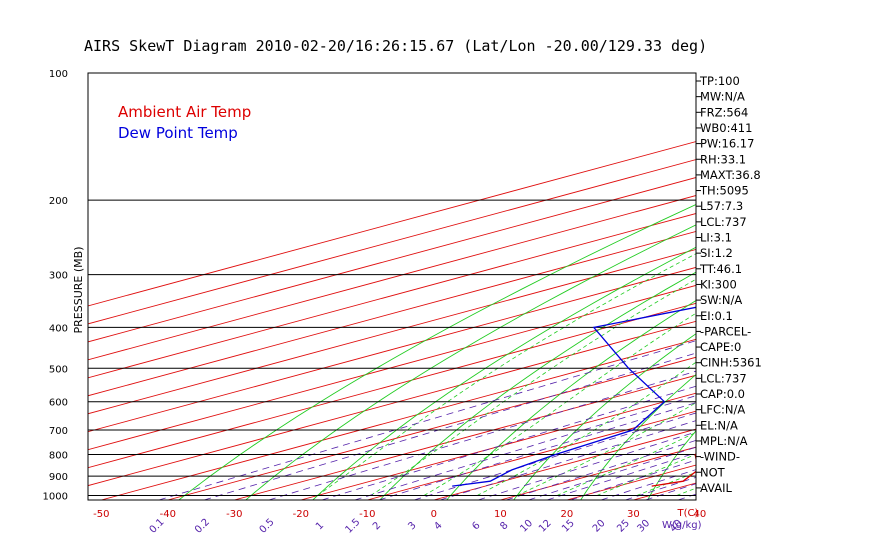 The image size is (870, 560). Describe the element at coordinates (178, 133) in the screenshot. I see `legend-dew-point-temp: Dew Point Temp` at that location.